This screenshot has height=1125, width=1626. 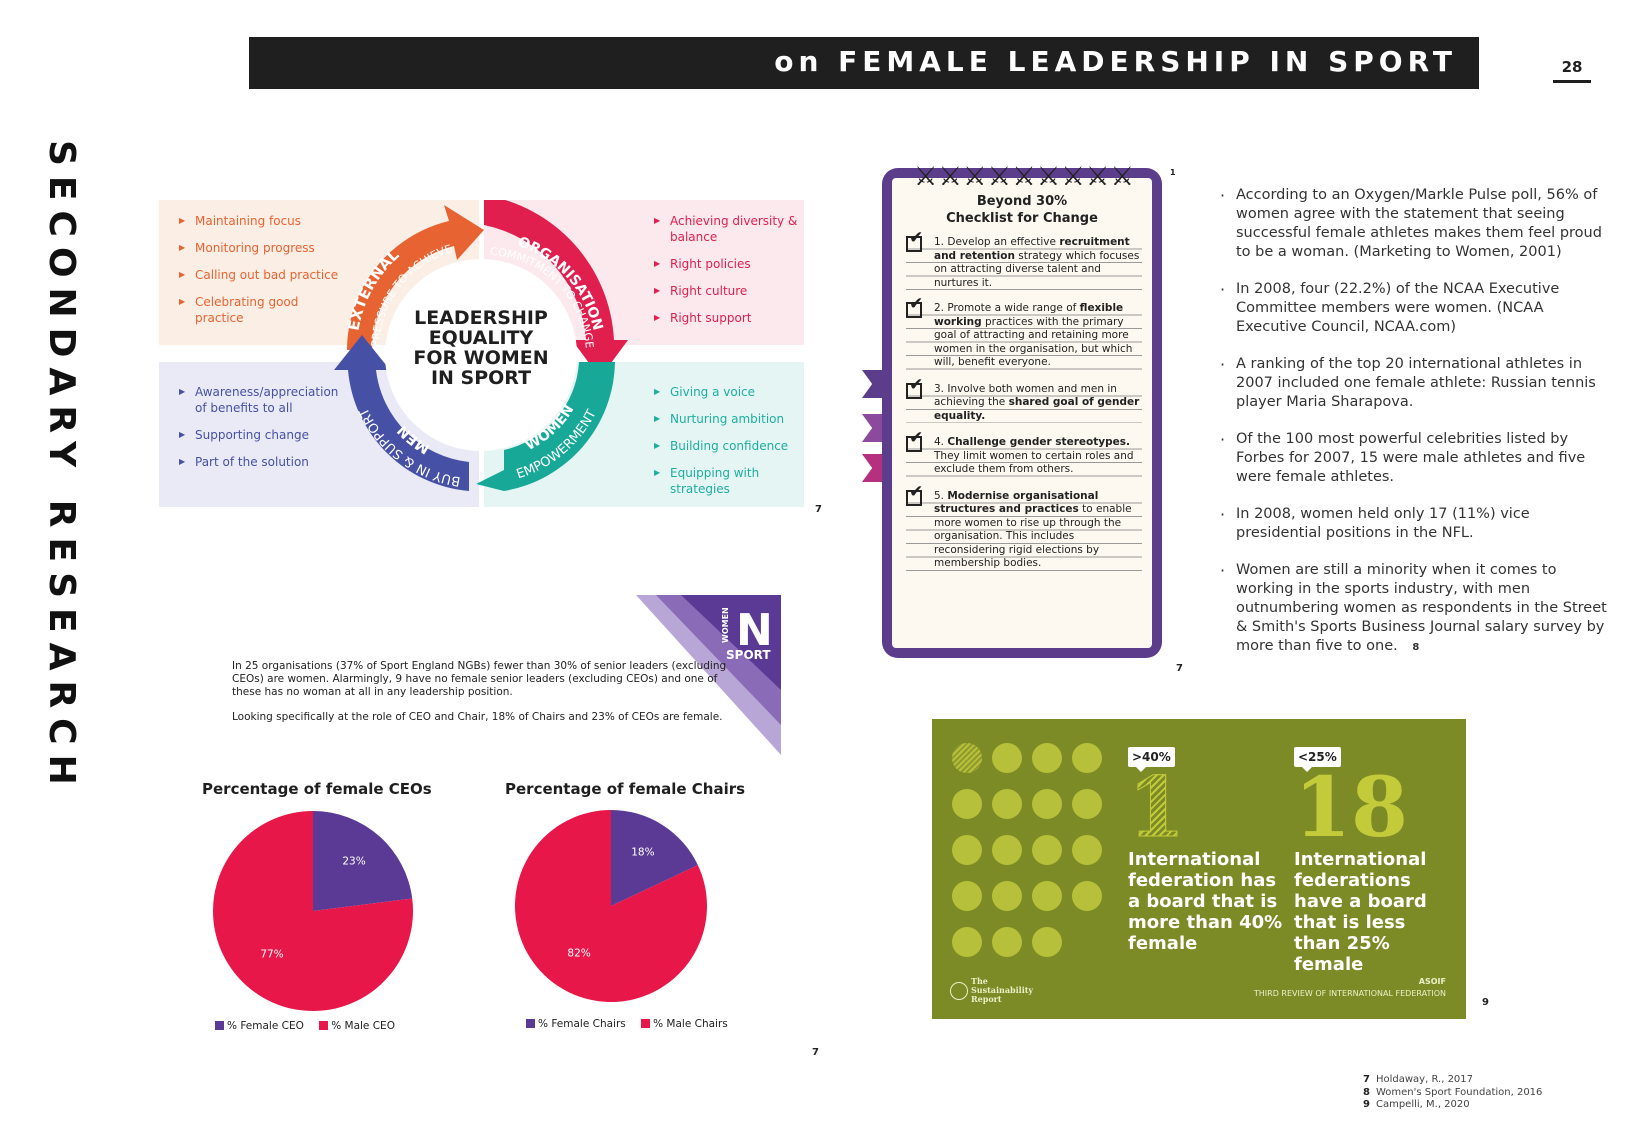 I want to click on women-item: Building confidence, so click(x=729, y=446).